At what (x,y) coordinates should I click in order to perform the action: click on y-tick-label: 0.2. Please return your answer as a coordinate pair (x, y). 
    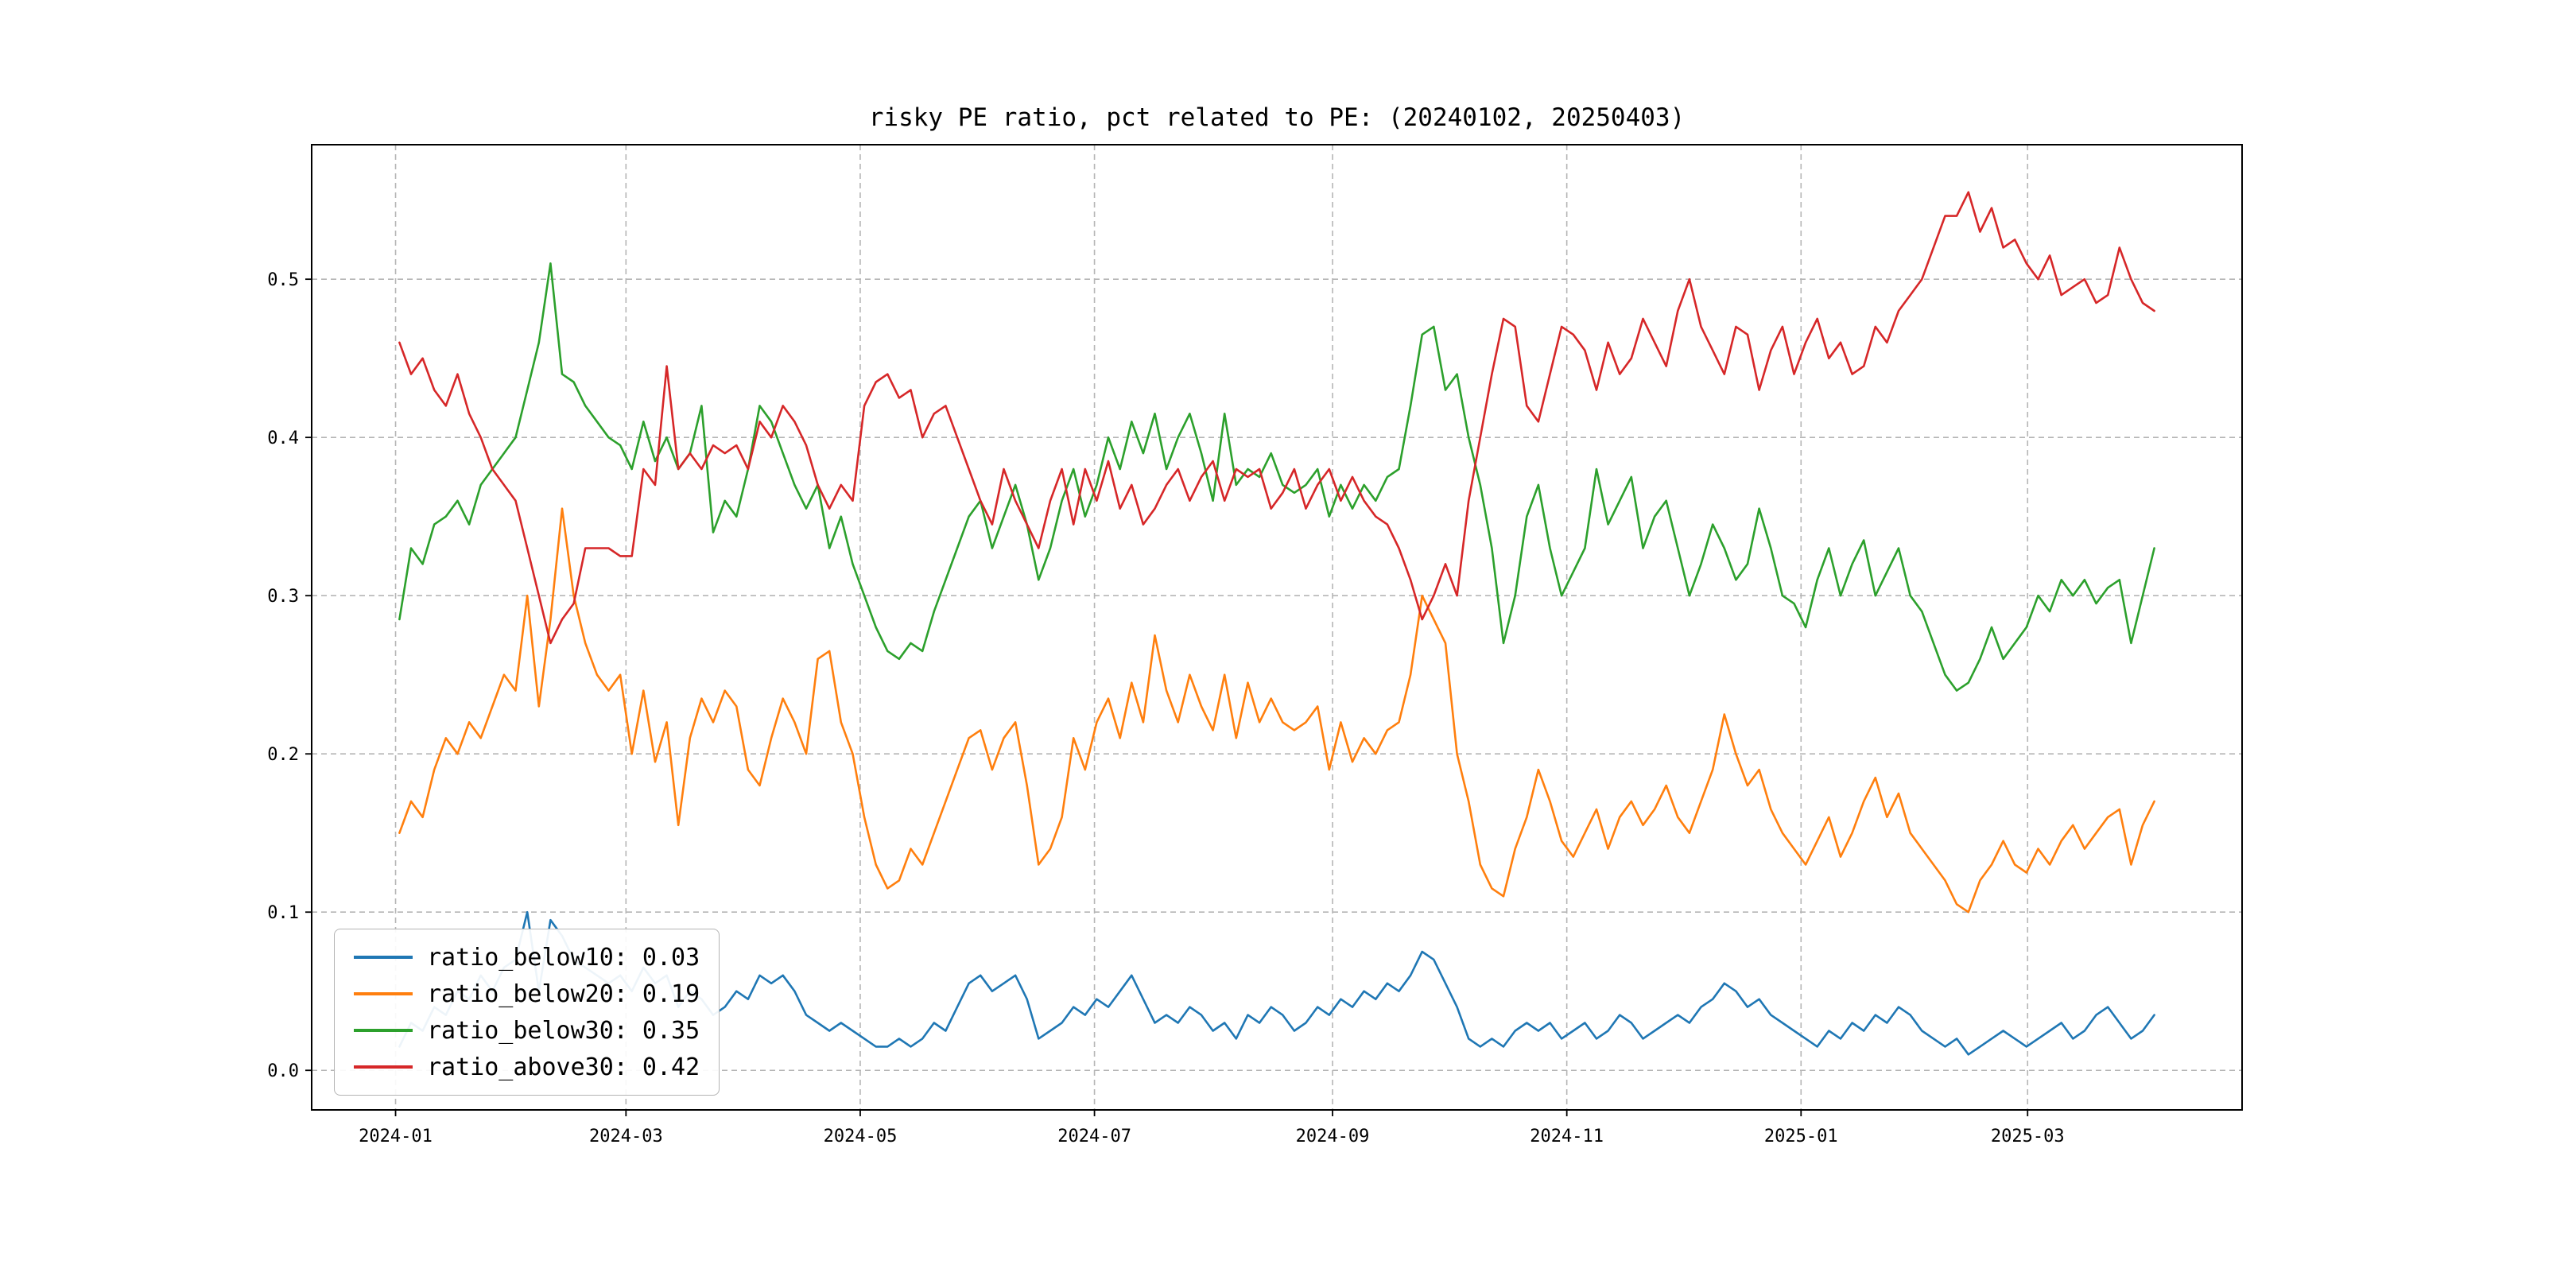
    Looking at the image, I should click on (283, 755).